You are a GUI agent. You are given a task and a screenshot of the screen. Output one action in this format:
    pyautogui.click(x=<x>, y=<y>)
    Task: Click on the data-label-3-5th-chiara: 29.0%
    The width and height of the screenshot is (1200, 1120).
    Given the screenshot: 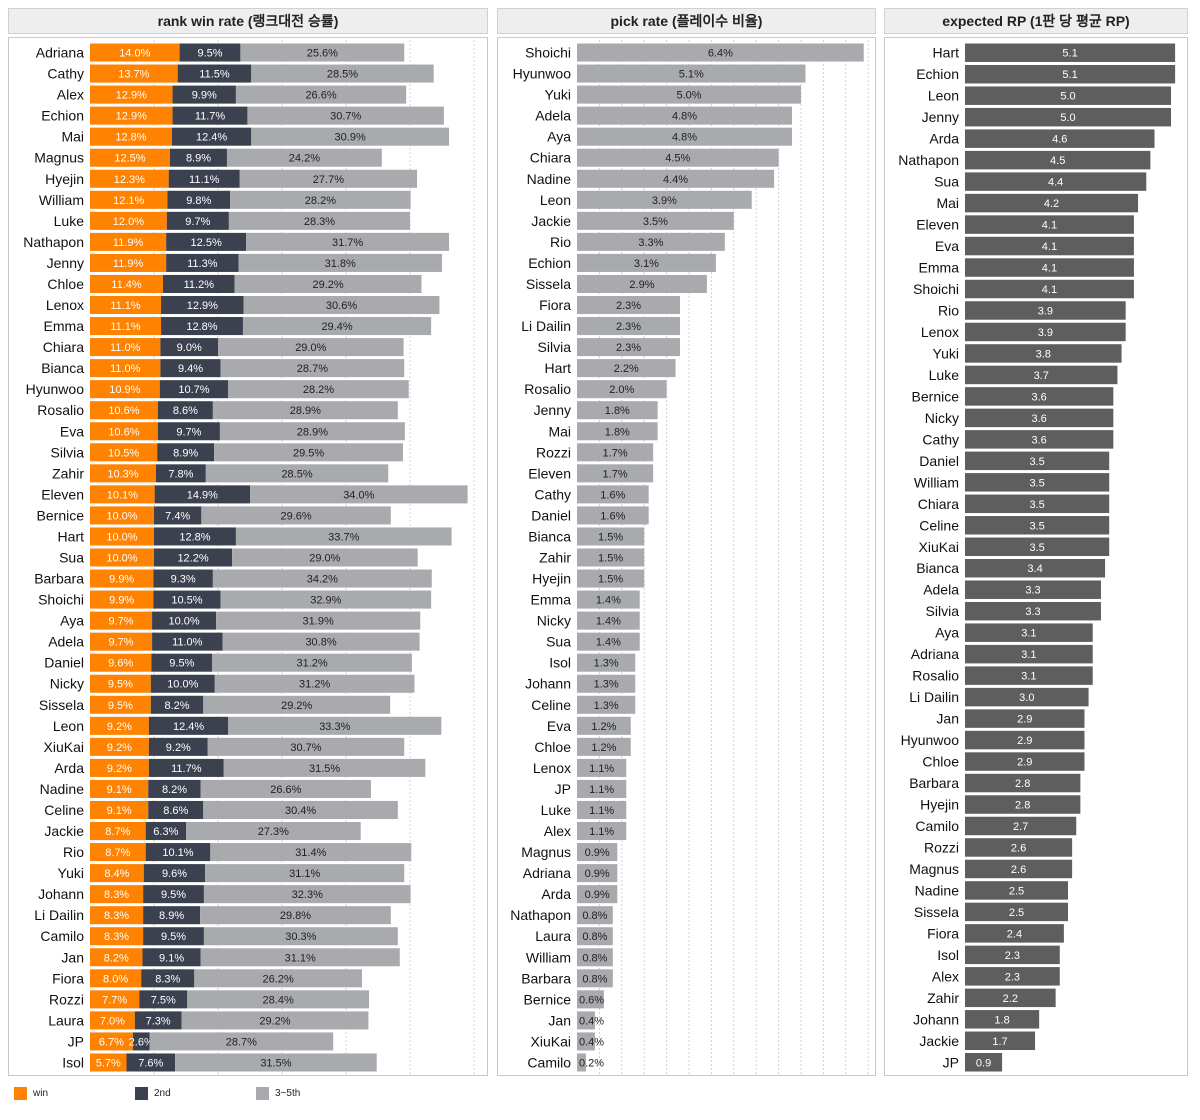 What is the action you would take?
    pyautogui.click(x=310, y=348)
    